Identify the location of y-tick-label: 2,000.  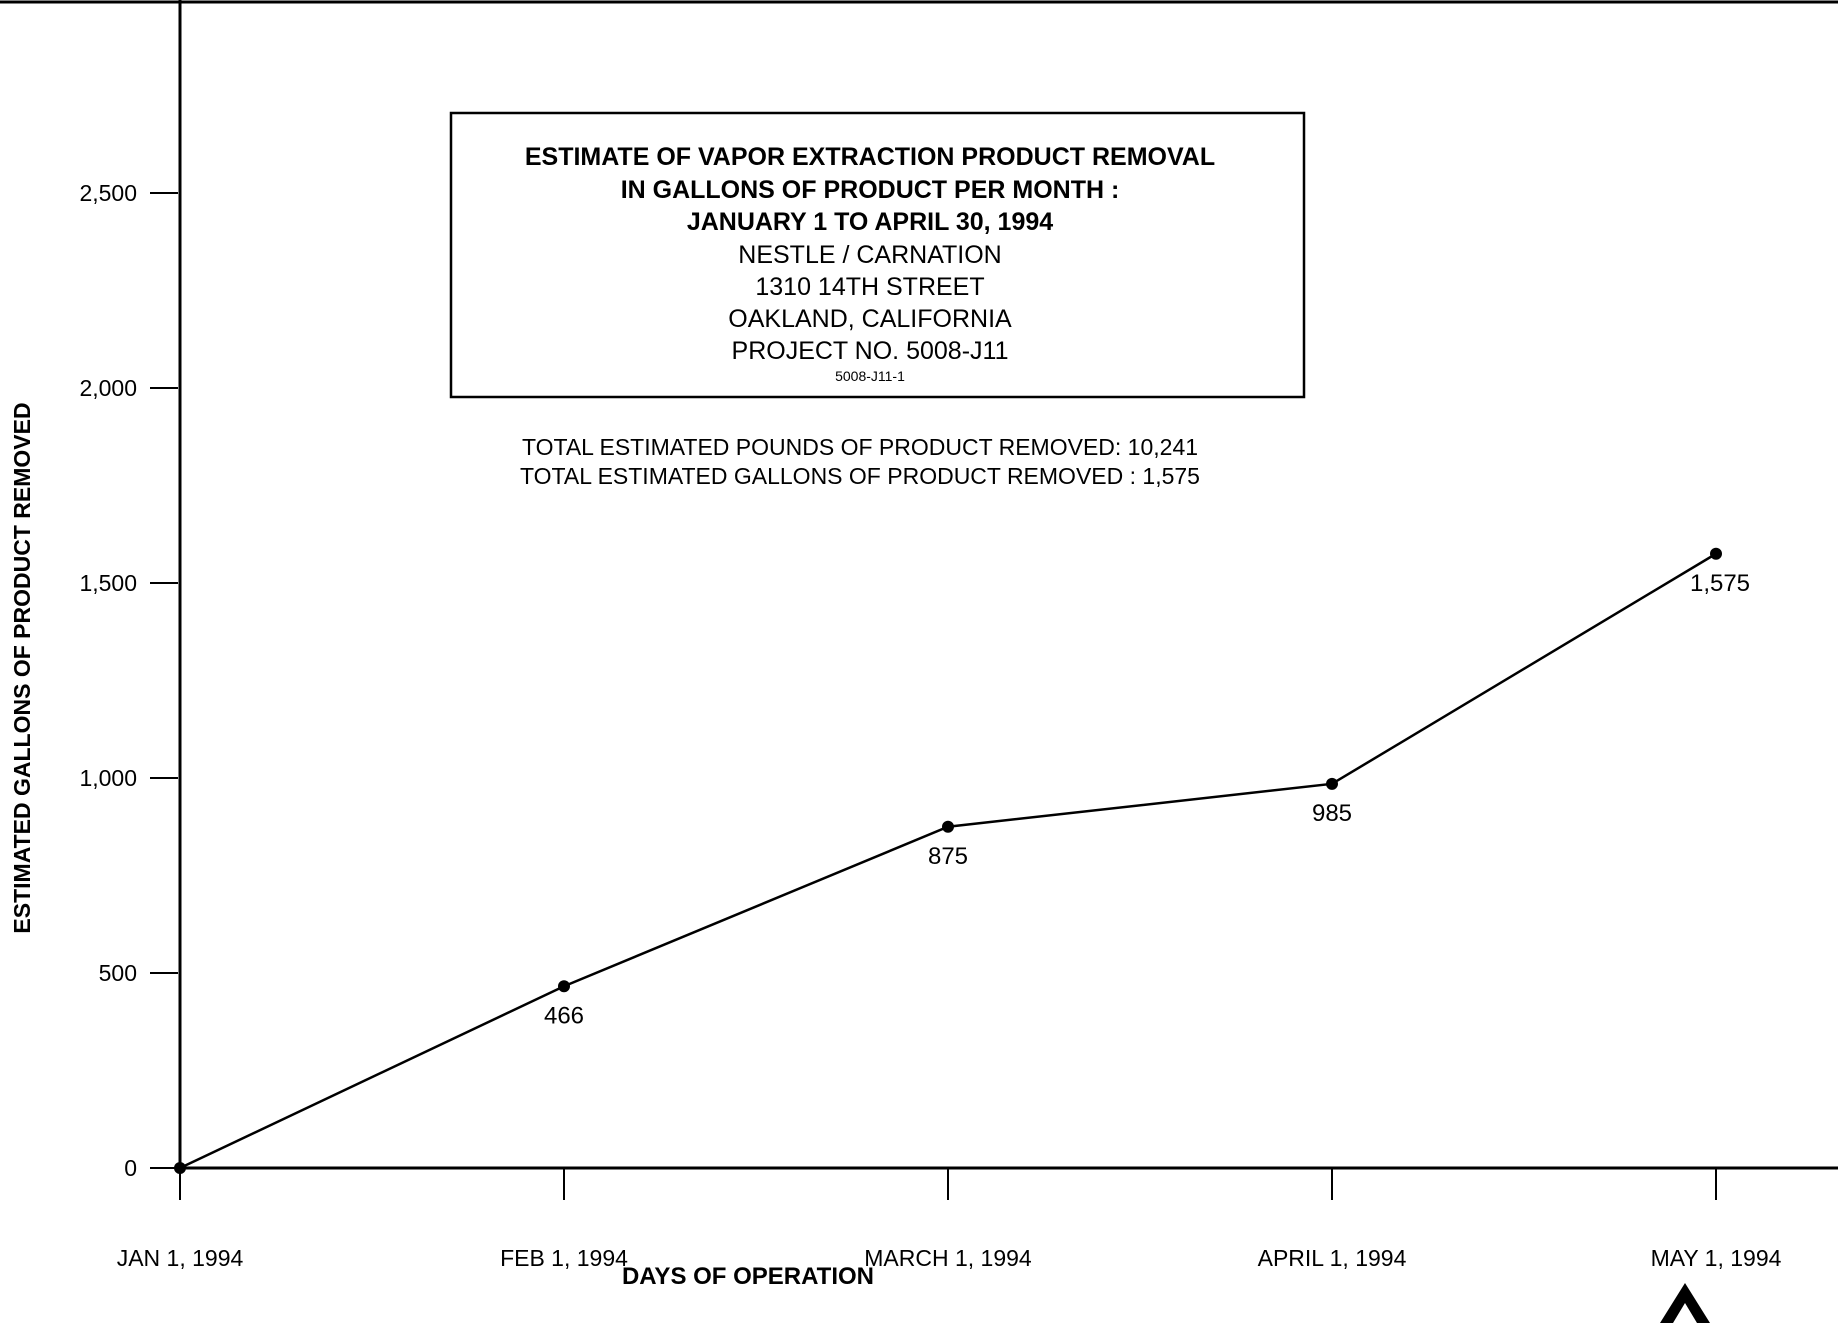
(108, 388).